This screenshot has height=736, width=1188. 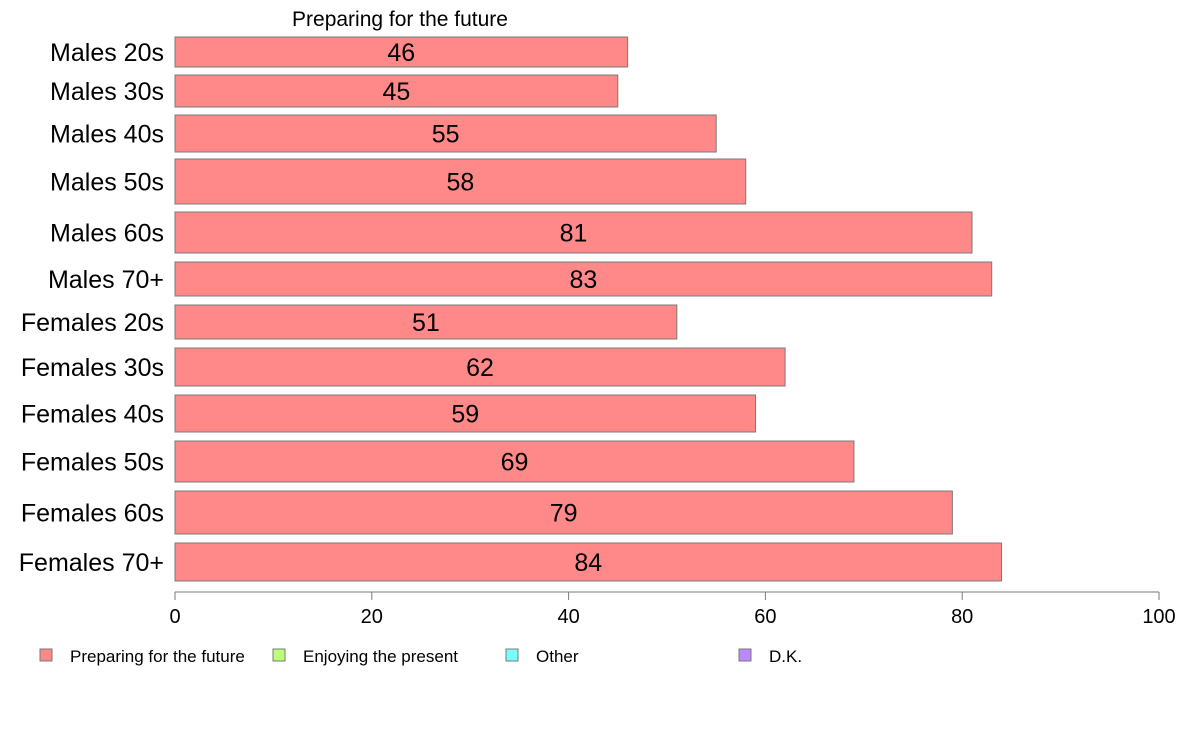 I want to click on category-label: Females 40s, so click(x=92, y=415).